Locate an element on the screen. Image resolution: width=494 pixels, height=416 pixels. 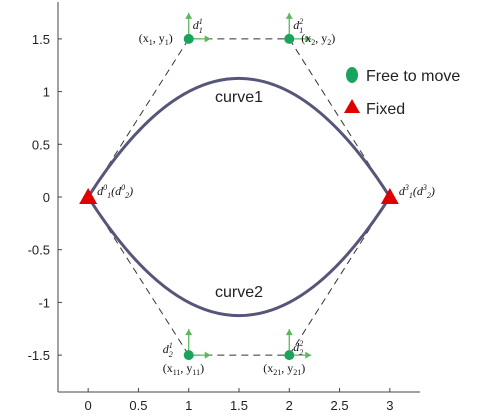
legend-fixed-label: Fixed is located at coordinates (385, 109).